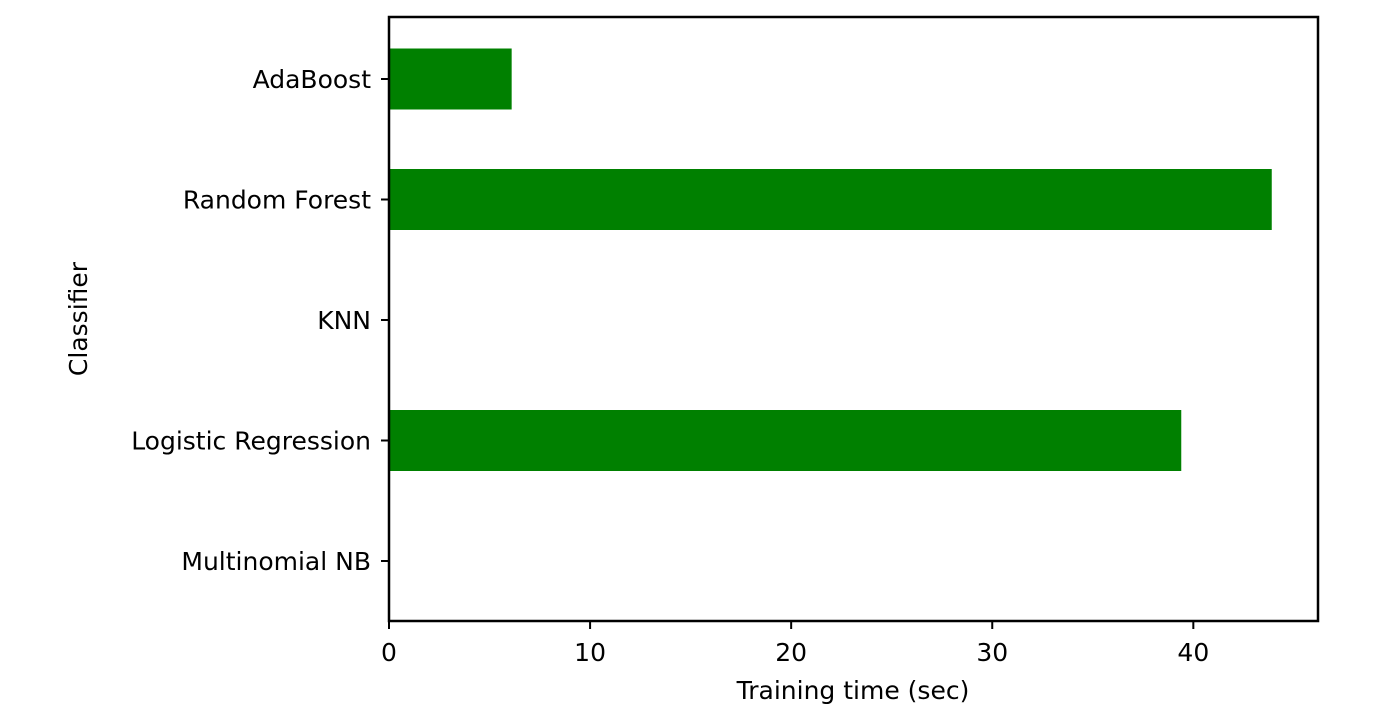  Describe the element at coordinates (277, 200) in the screenshot. I see `y-tick-label: Random Forest` at that location.